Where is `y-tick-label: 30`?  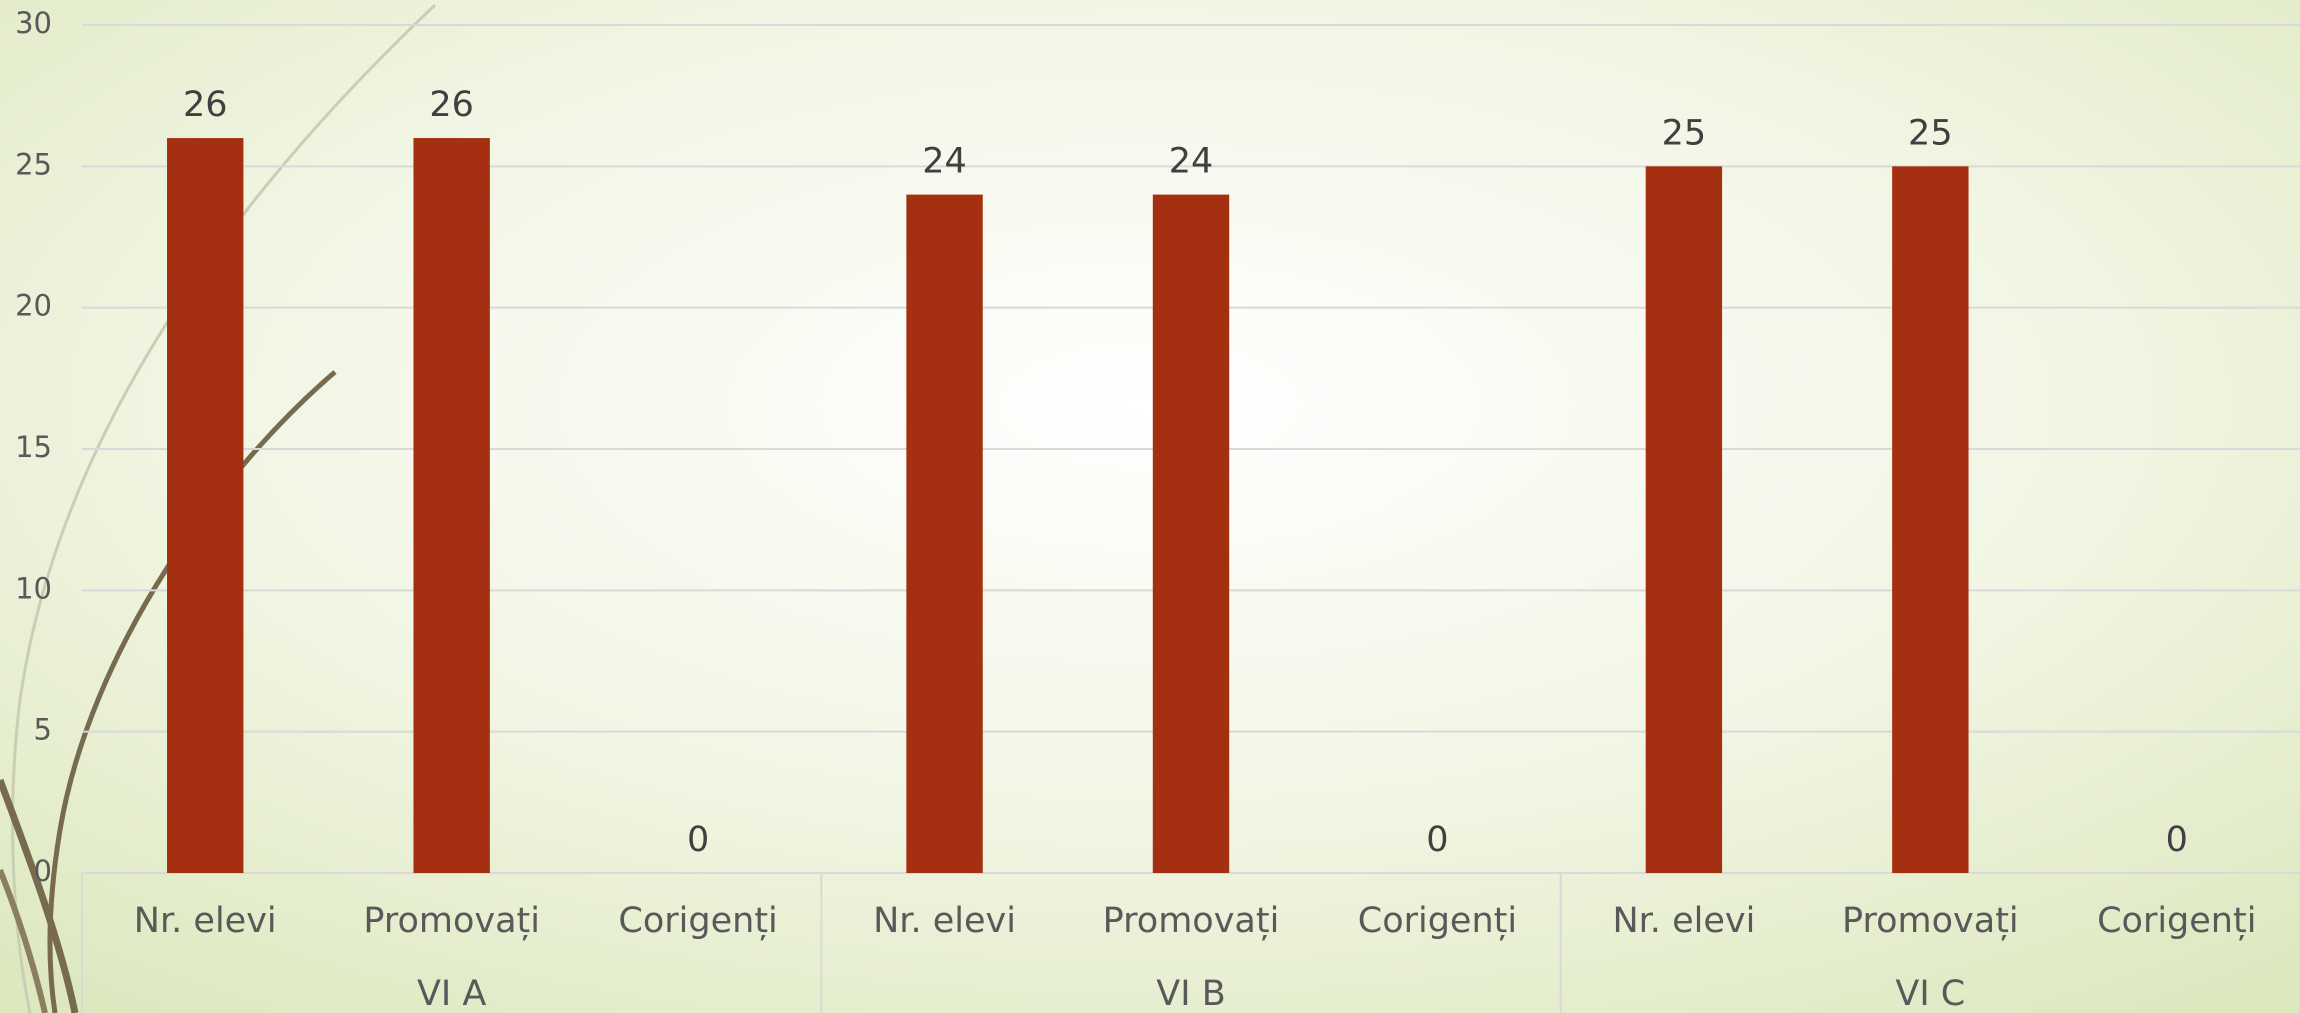
y-tick-label: 30 is located at coordinates (33, 23).